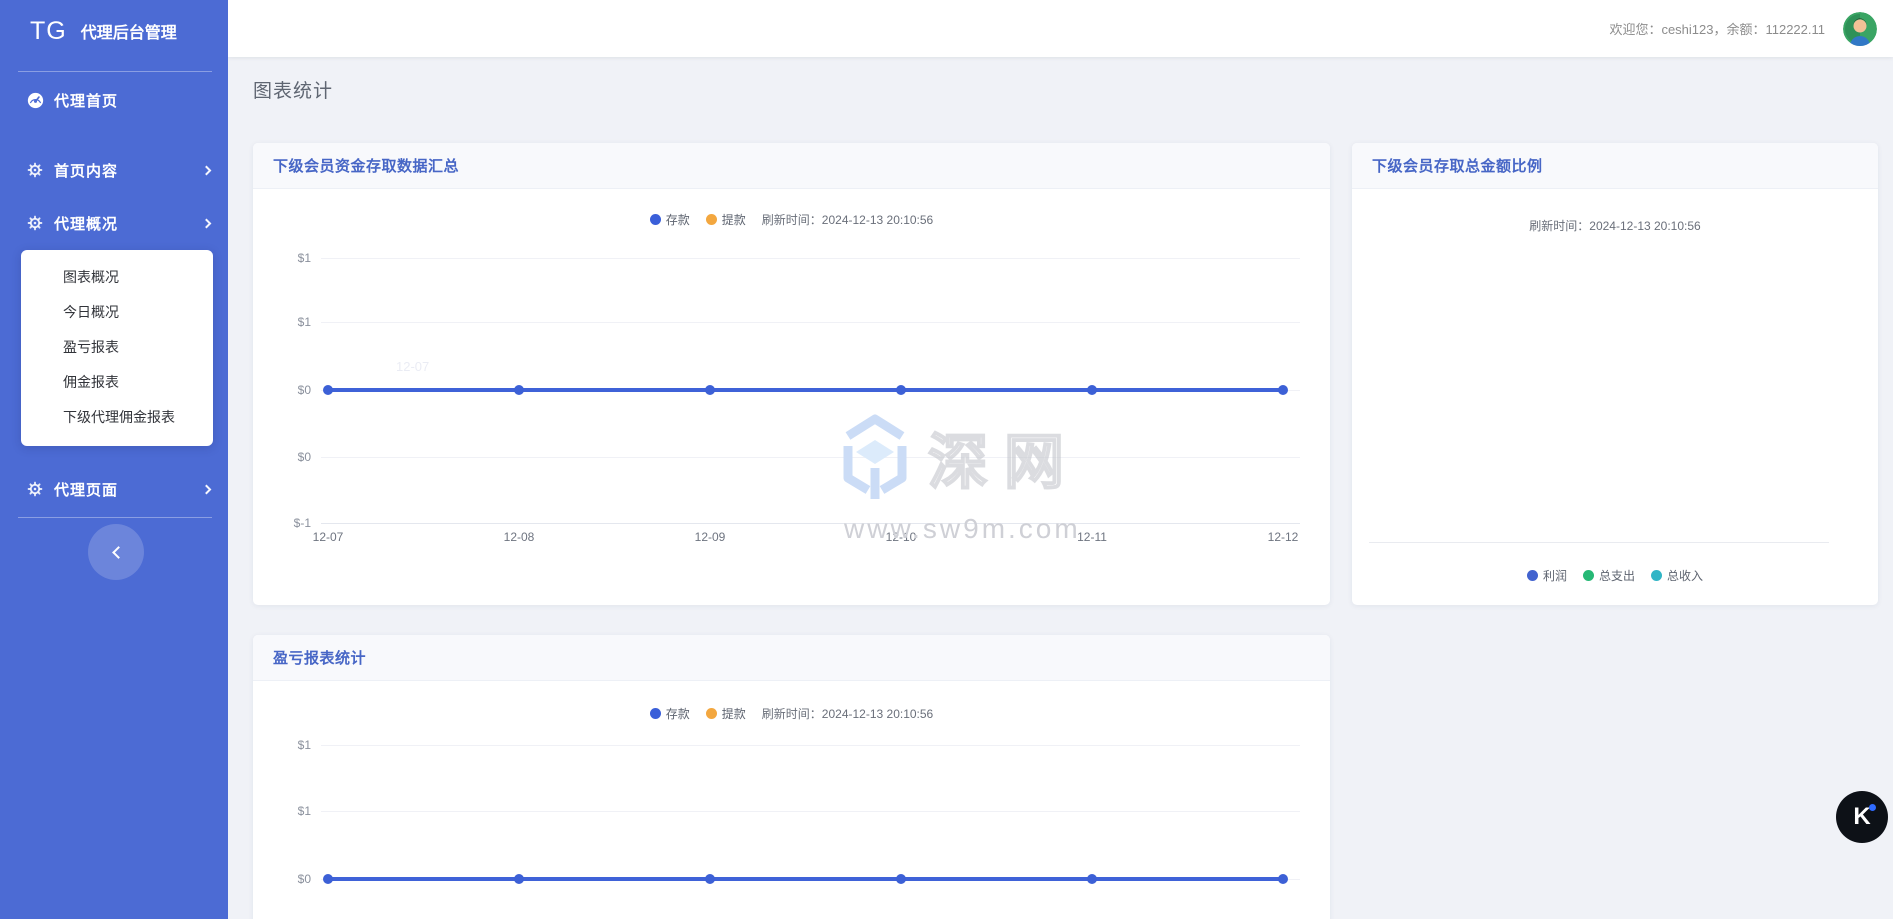 This screenshot has width=1893, height=919. I want to click on sidebar-item-label: 代理页面, so click(86, 490).